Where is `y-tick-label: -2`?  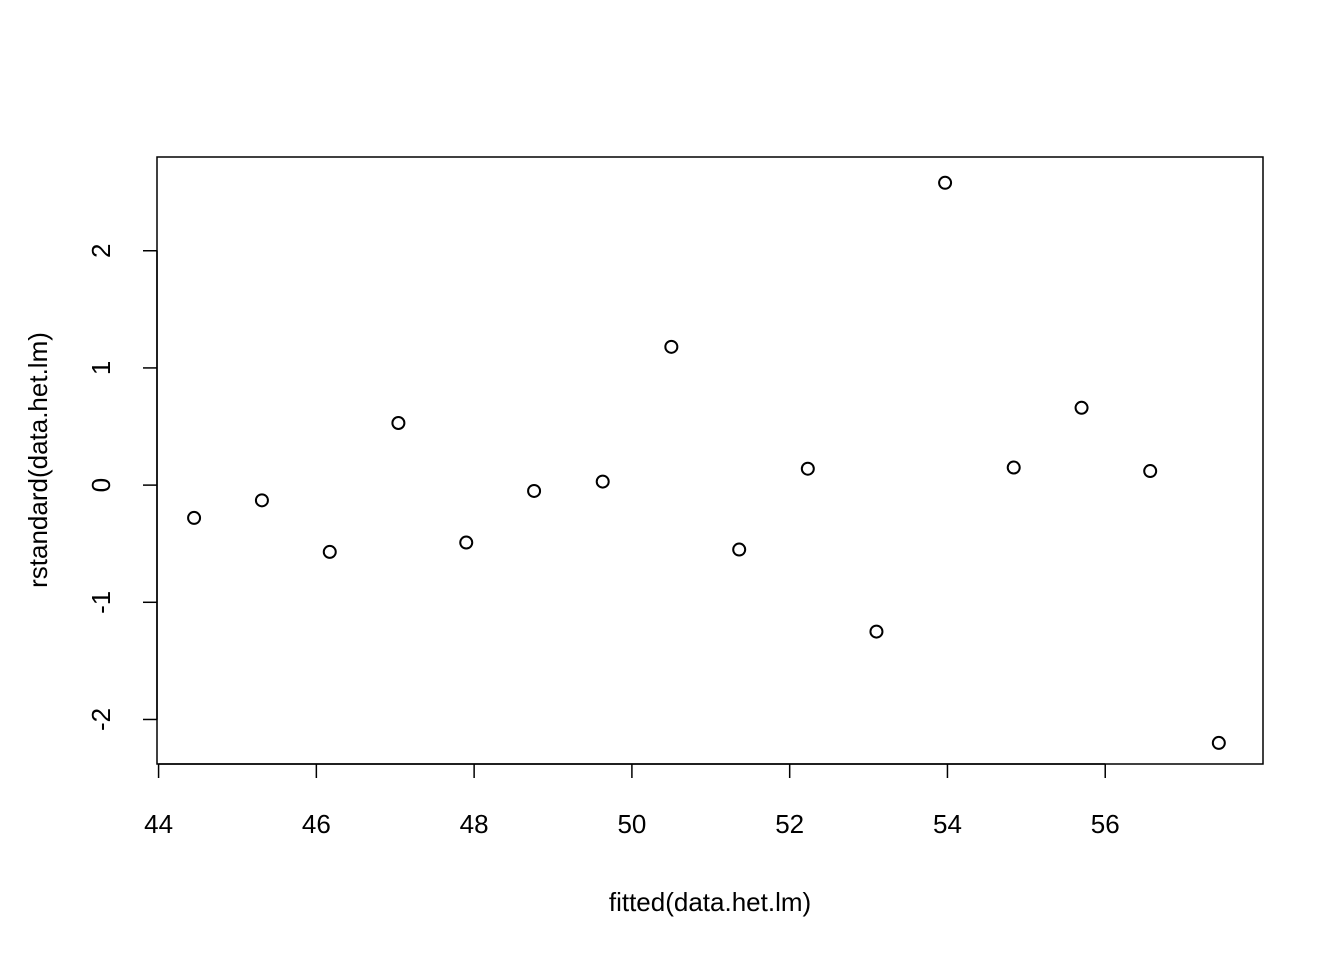
y-tick-label: -2 is located at coordinates (101, 719).